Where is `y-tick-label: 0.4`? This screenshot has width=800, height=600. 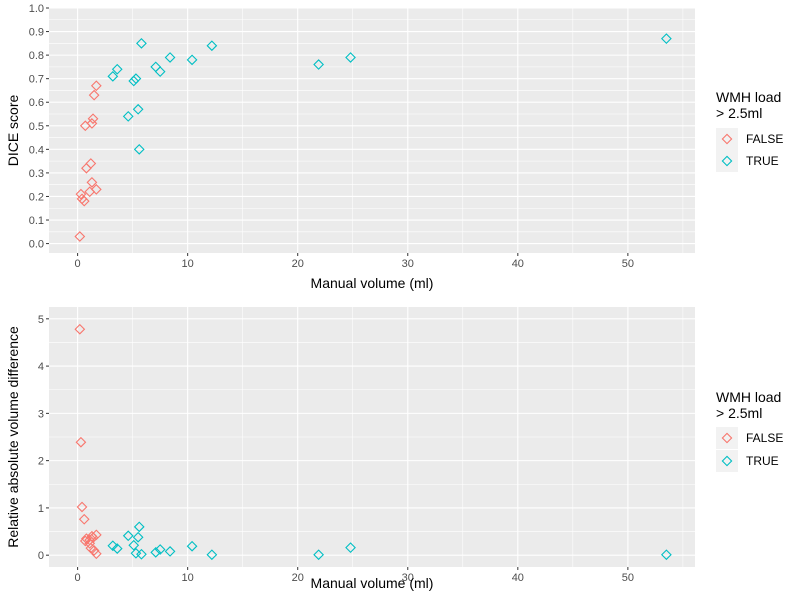
y-tick-label: 0.4 is located at coordinates (36, 150).